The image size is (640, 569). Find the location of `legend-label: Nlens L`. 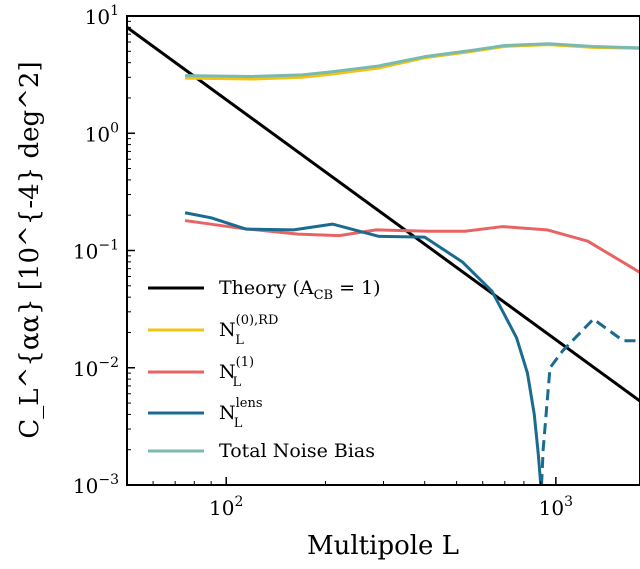

legend-label: Nlens L is located at coordinates (241, 413).